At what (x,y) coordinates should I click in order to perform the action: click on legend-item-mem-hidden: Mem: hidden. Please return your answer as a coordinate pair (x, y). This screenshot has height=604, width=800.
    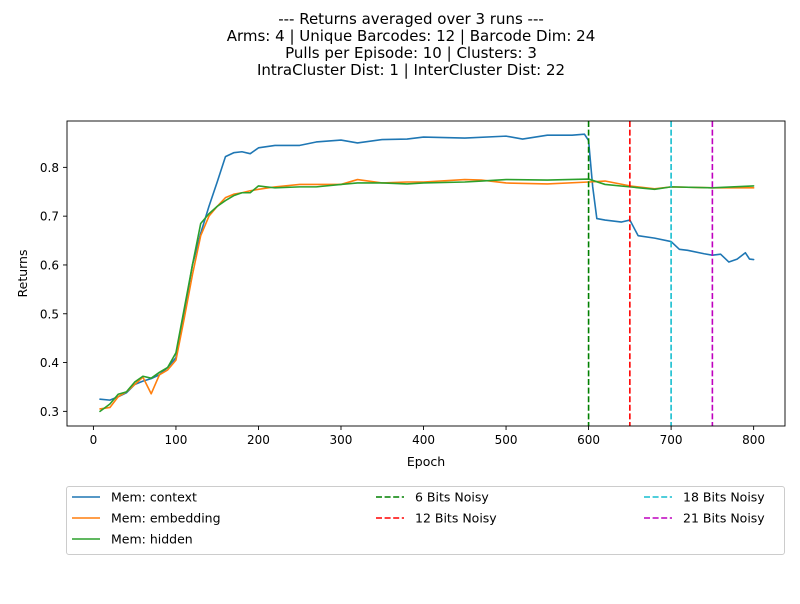
    Looking at the image, I should click on (132, 539).